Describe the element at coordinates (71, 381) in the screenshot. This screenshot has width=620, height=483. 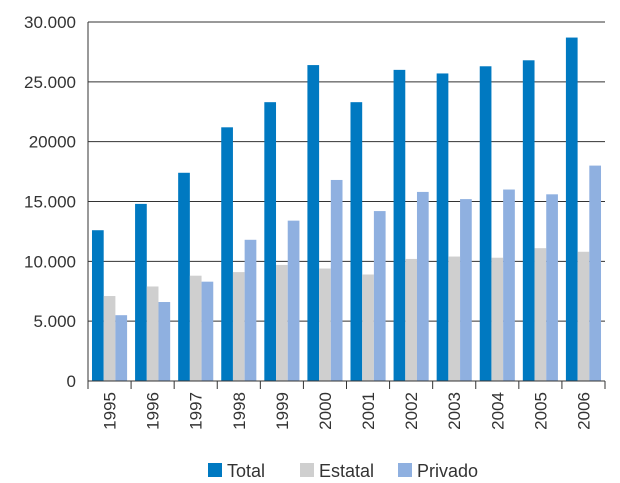
I see `y-tick-label: 0` at that location.